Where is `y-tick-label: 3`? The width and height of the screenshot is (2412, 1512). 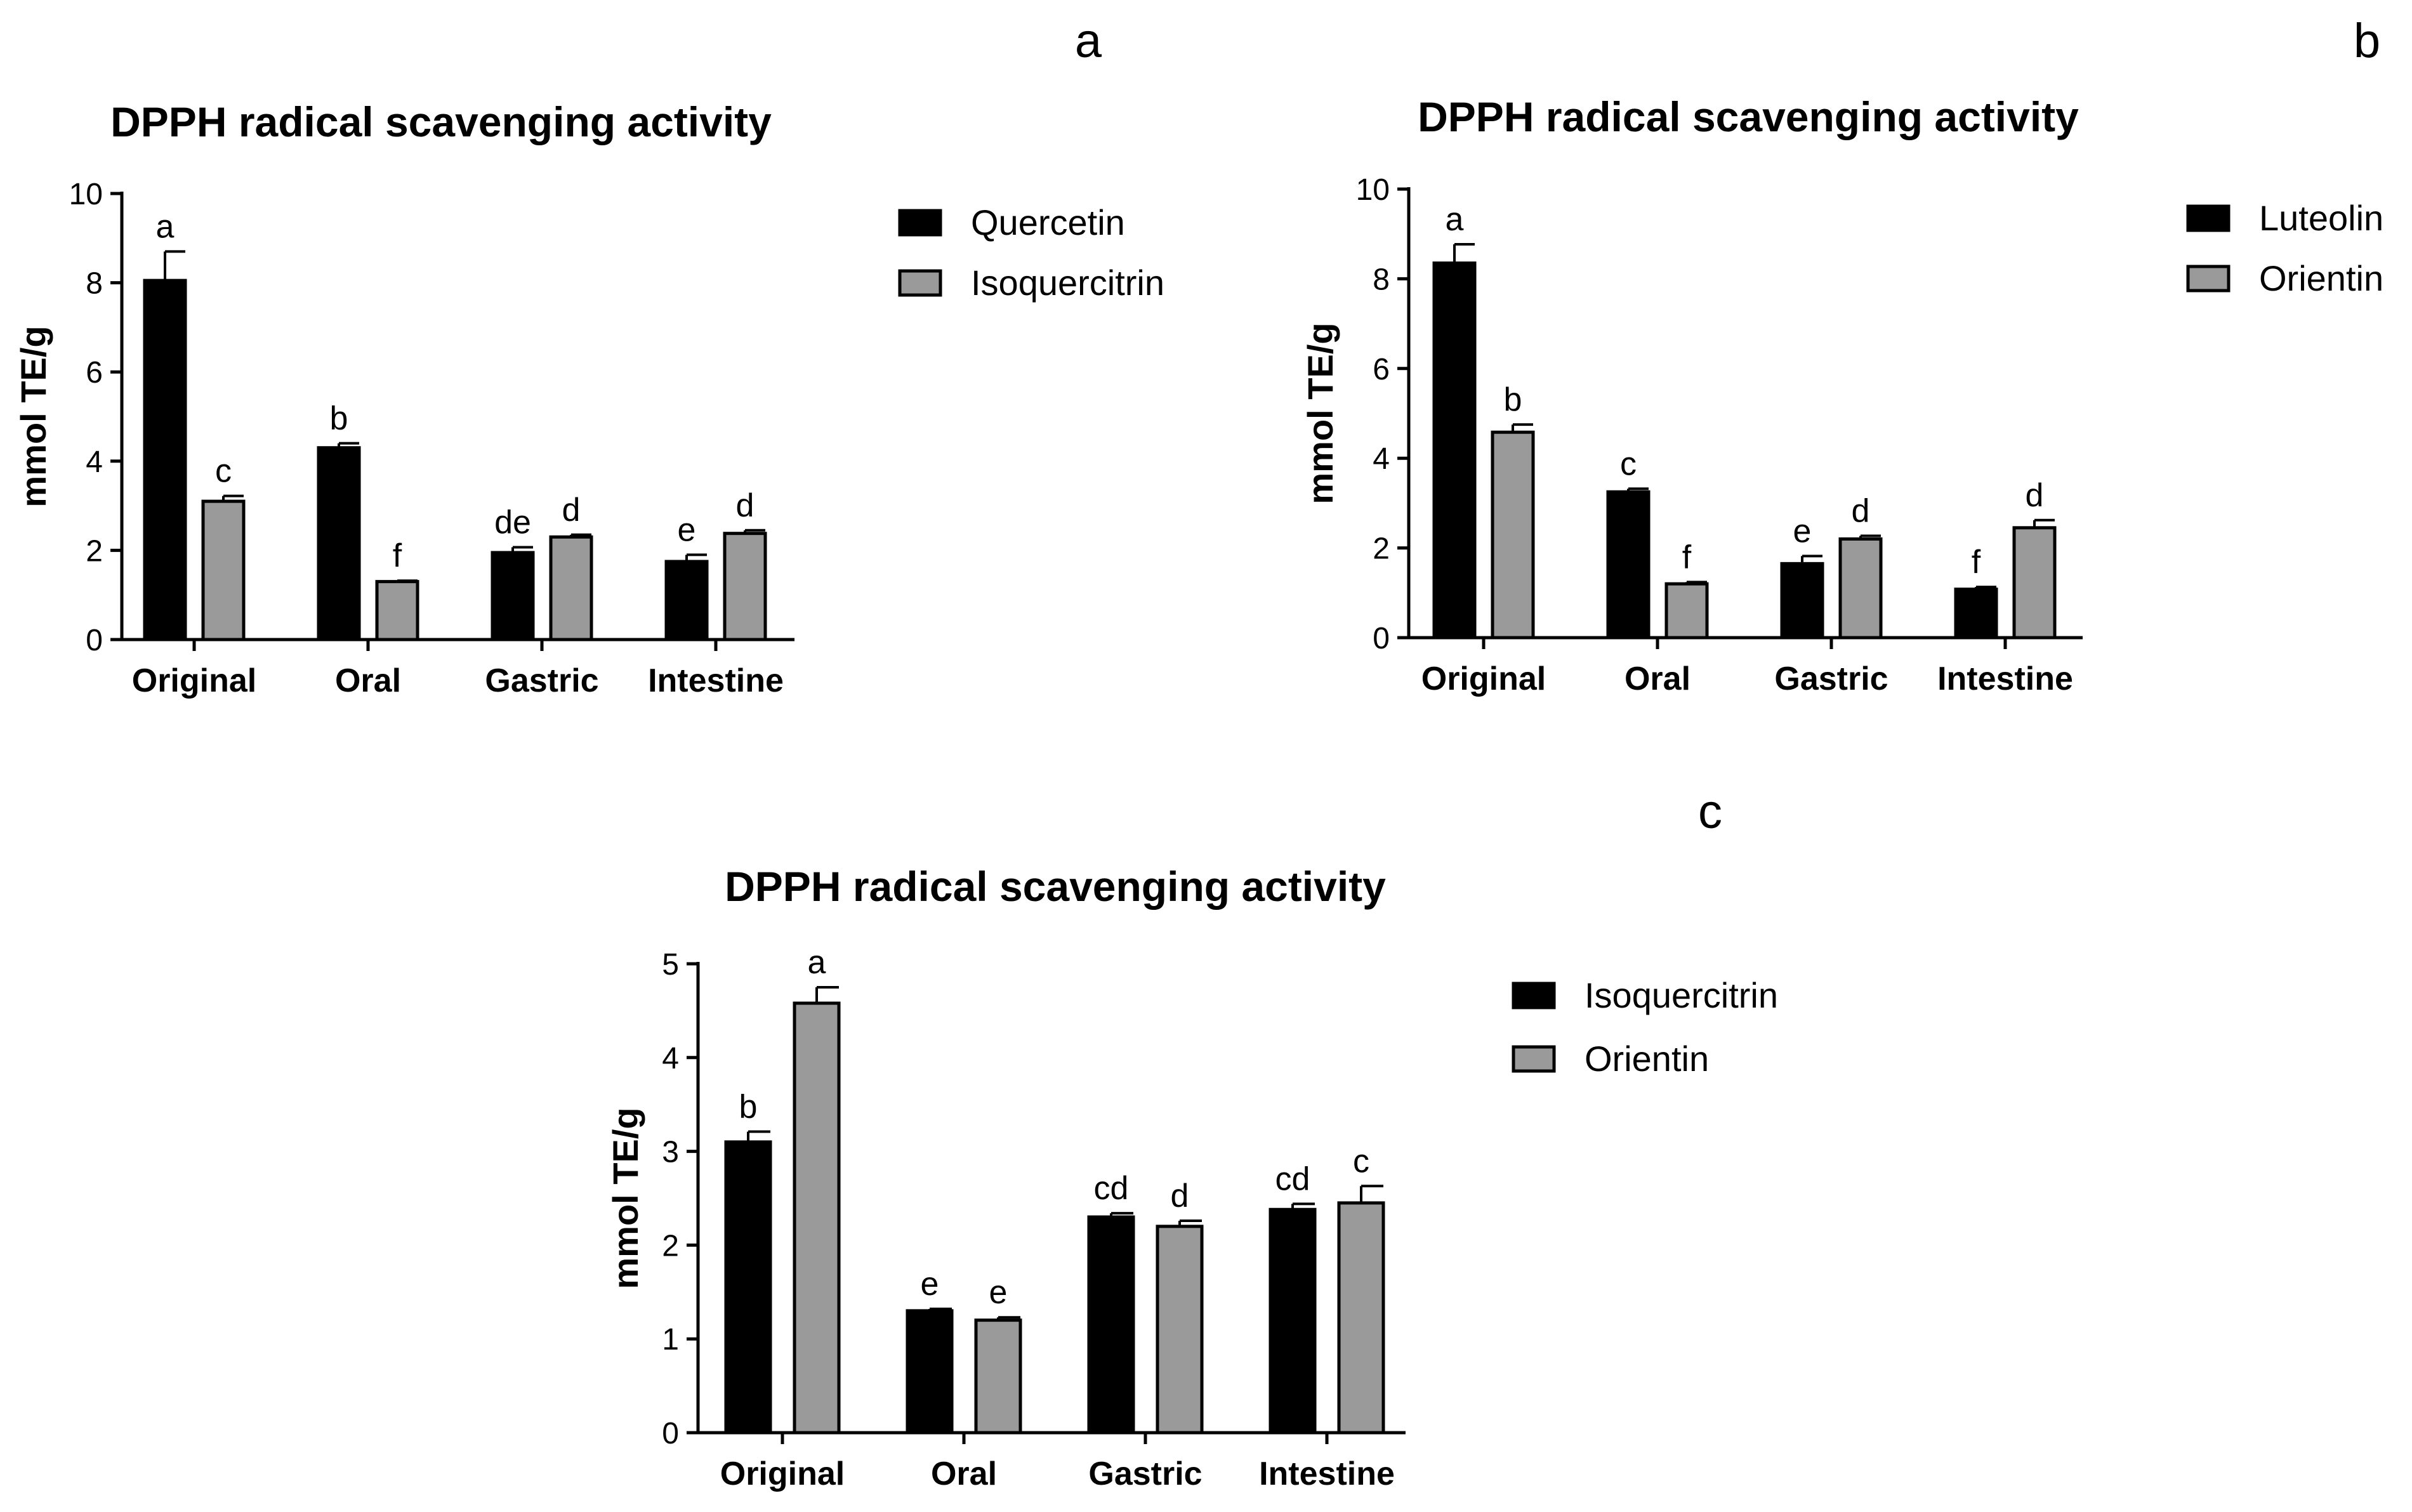
y-tick-label: 3 is located at coordinates (670, 1153).